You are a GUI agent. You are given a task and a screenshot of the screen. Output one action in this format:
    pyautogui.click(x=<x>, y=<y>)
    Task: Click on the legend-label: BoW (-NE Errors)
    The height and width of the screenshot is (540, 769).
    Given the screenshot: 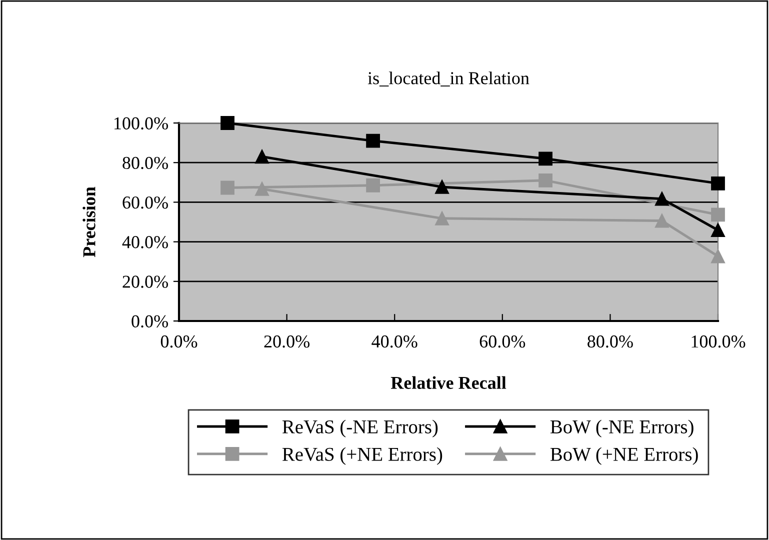 What is the action you would take?
    pyautogui.click(x=622, y=429)
    